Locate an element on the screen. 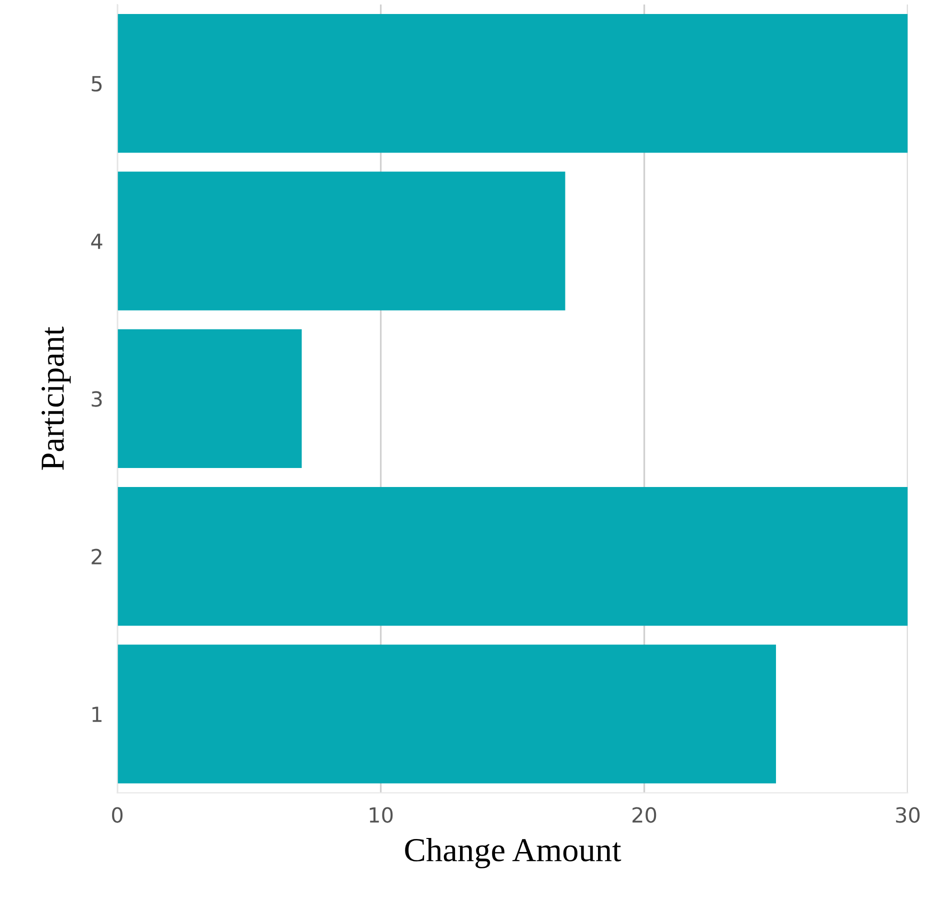  x-tick-label: 30 is located at coordinates (908, 815).